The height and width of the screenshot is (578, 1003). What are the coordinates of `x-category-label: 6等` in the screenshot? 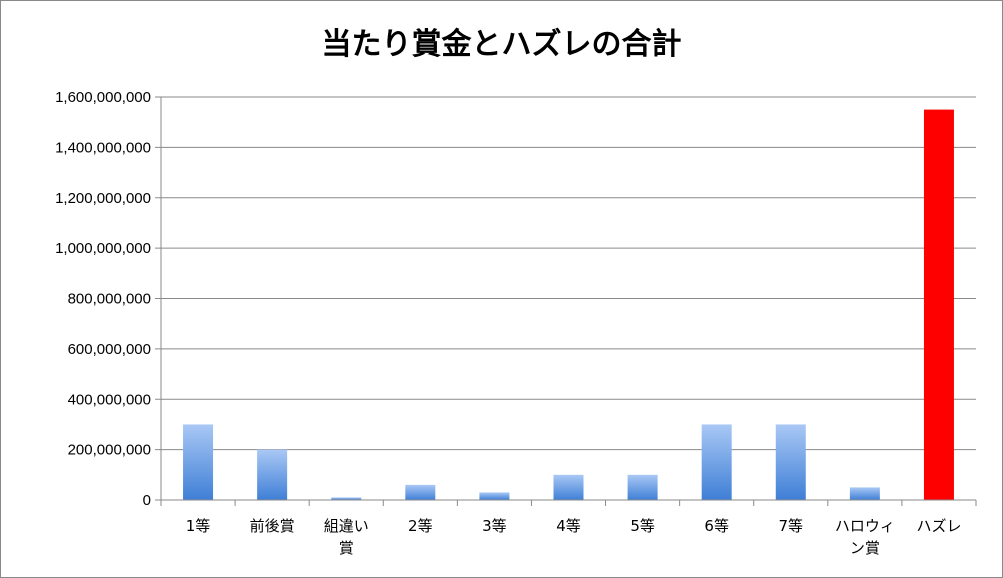 It's located at (716, 526).